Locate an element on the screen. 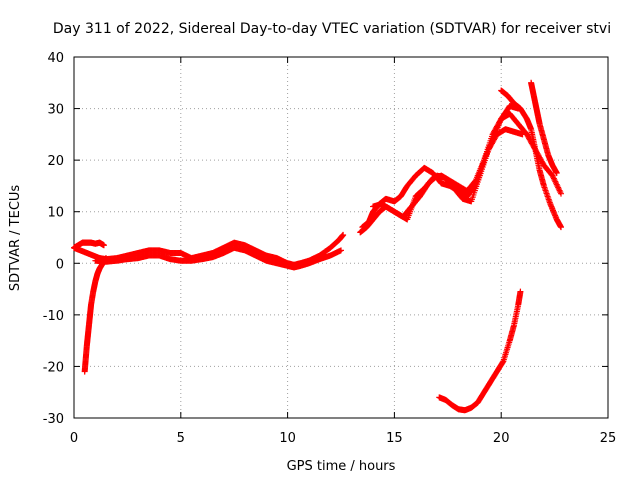 This screenshot has height=480, width=640. y-tick-label: 40 is located at coordinates (55, 58).